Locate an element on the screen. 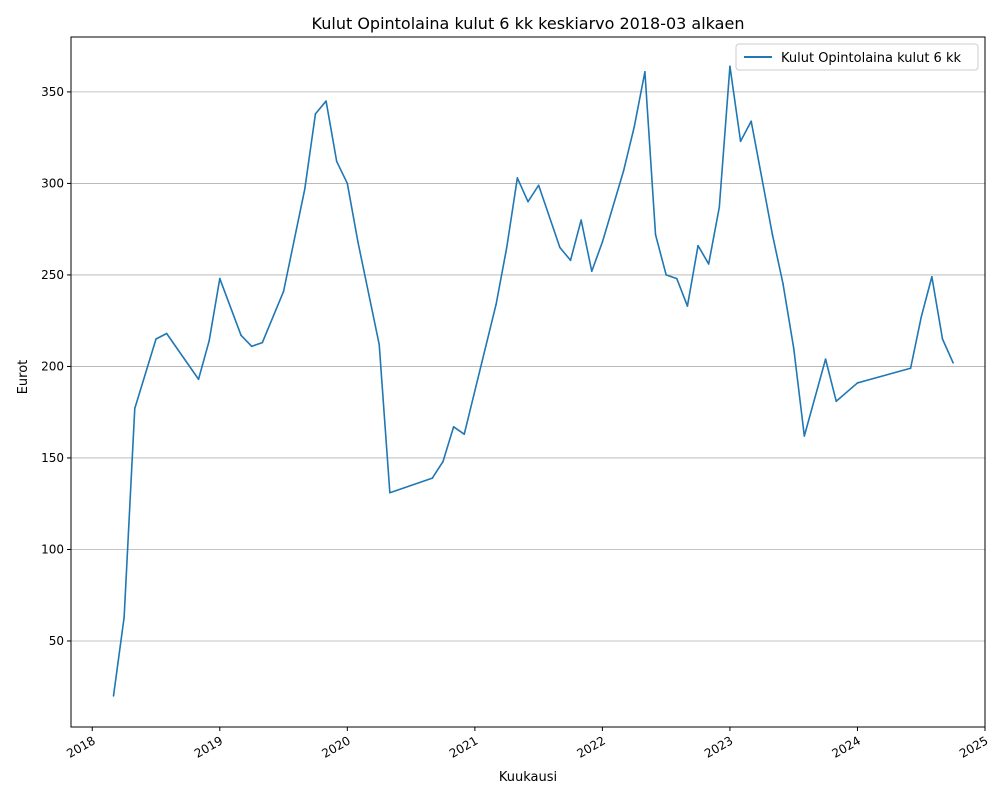 The image size is (1000, 800). y-tick-label: 200 is located at coordinates (52, 366).